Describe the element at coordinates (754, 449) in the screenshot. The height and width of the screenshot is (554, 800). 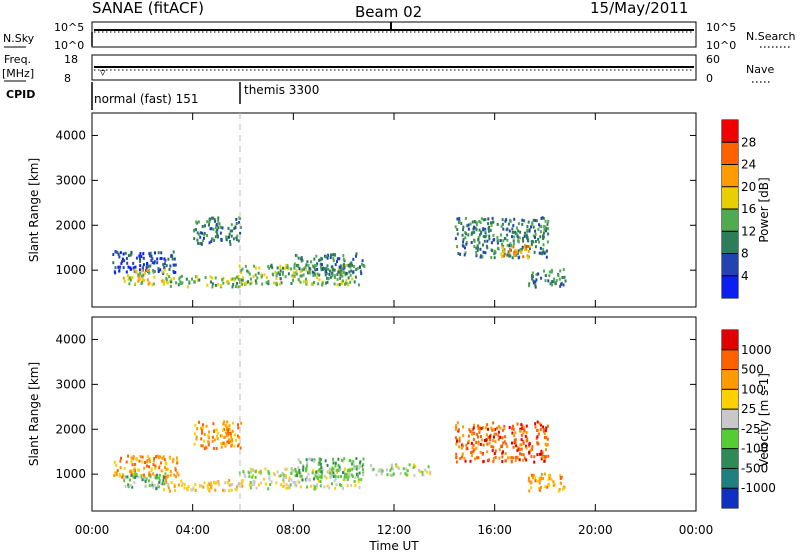
I see `velocity-colorbar-tick-5: -100` at that location.